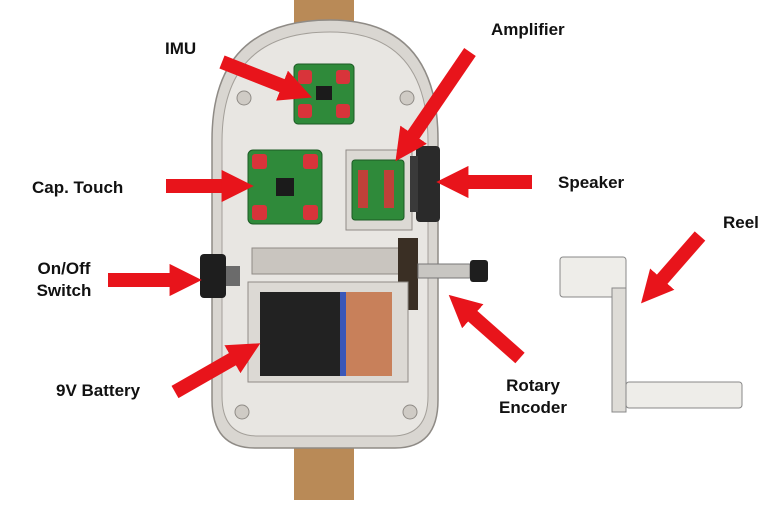  I want to click on label-cap-touch: Cap. Touch, so click(78, 187).